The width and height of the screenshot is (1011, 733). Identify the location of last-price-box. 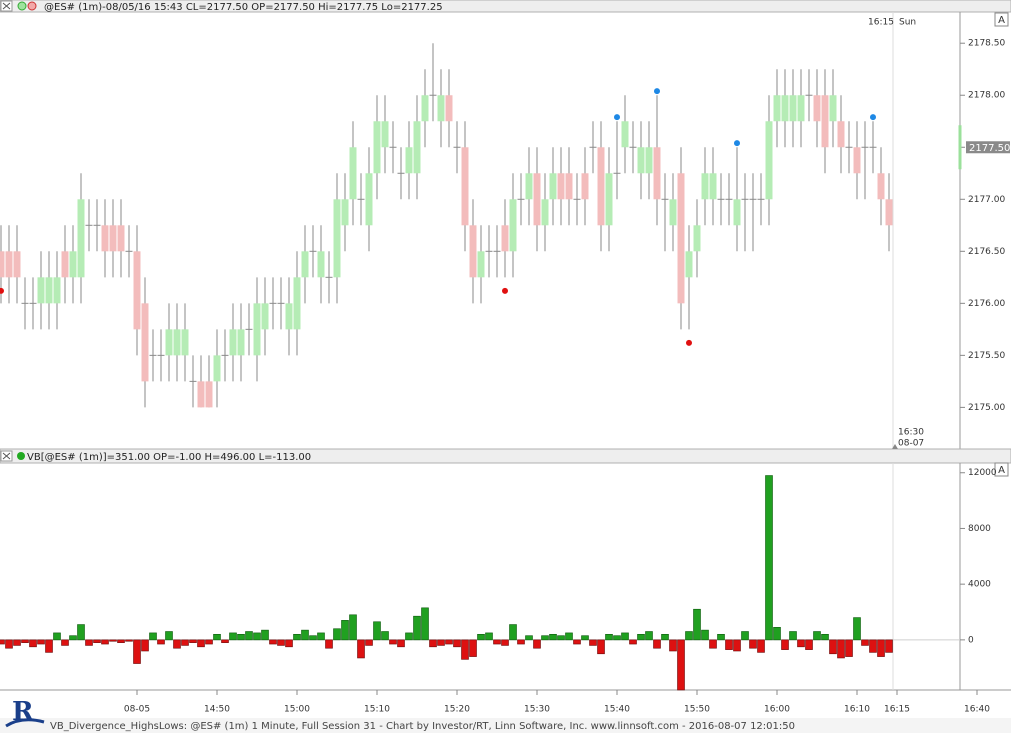
(988, 147).